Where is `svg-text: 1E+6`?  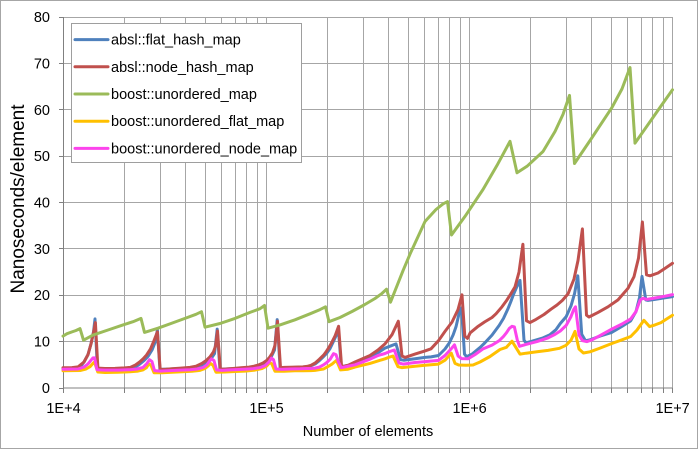
svg-text: 1E+6 is located at coordinates (469, 409).